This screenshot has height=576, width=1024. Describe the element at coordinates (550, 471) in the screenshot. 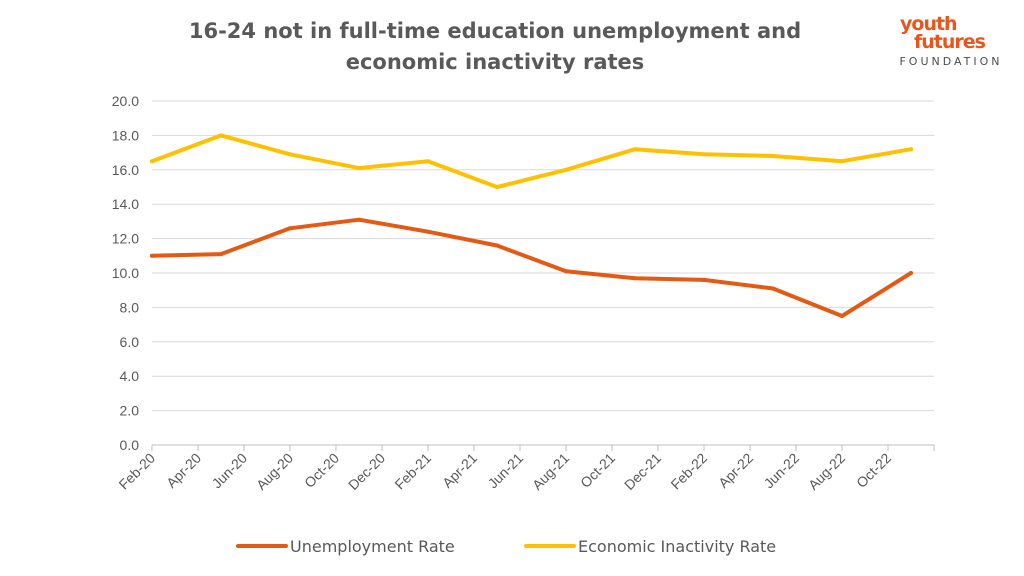

I see `x-tick-label: Aug-21` at that location.